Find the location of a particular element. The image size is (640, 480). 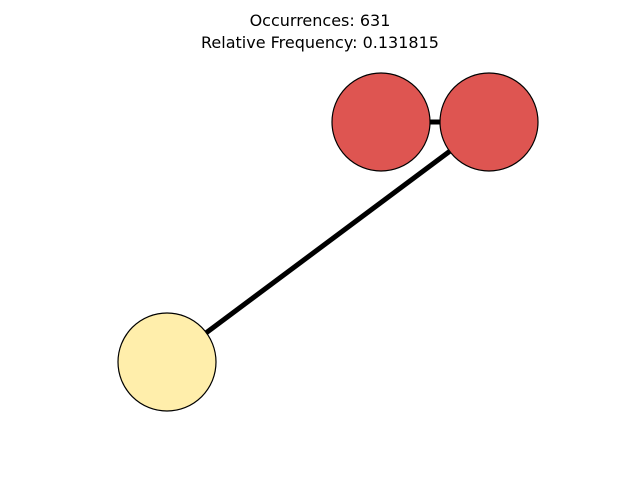

occurrences-label: Occurrences: 631 is located at coordinates (320, 20).